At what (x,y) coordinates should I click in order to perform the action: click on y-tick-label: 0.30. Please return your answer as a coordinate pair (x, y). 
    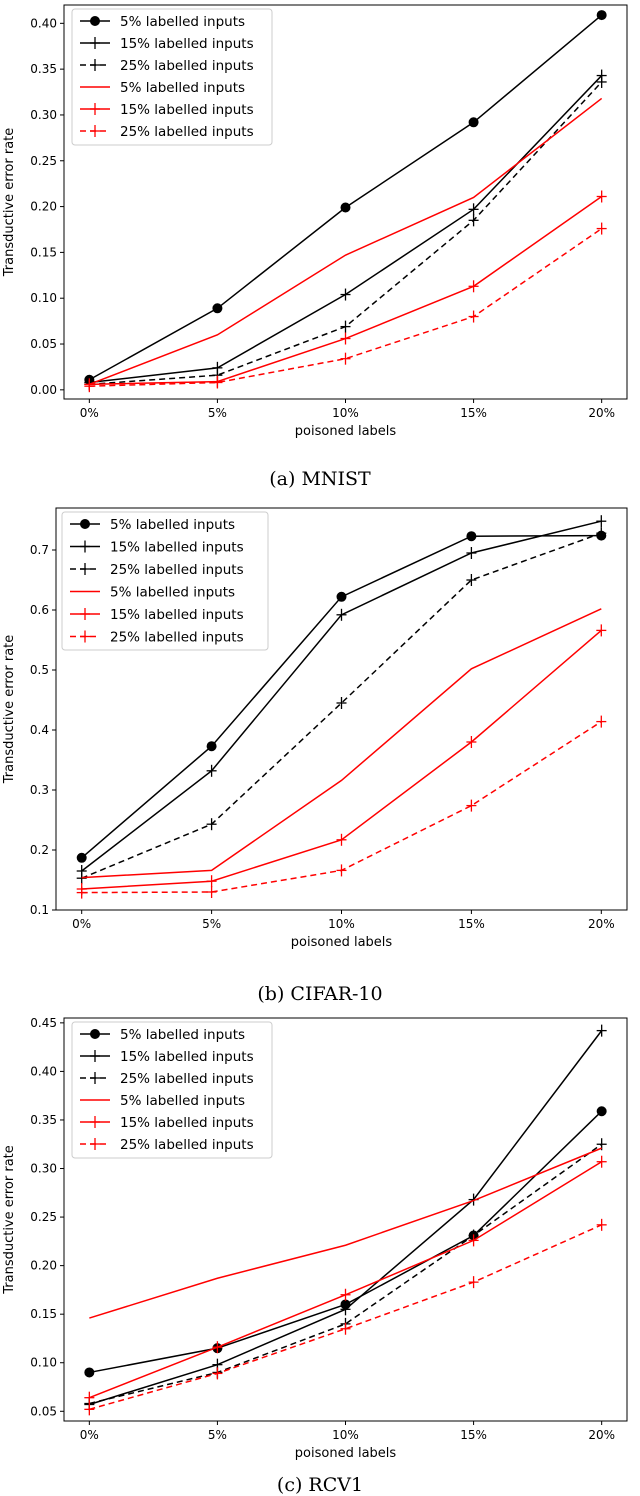
    Looking at the image, I should click on (43, 1169).